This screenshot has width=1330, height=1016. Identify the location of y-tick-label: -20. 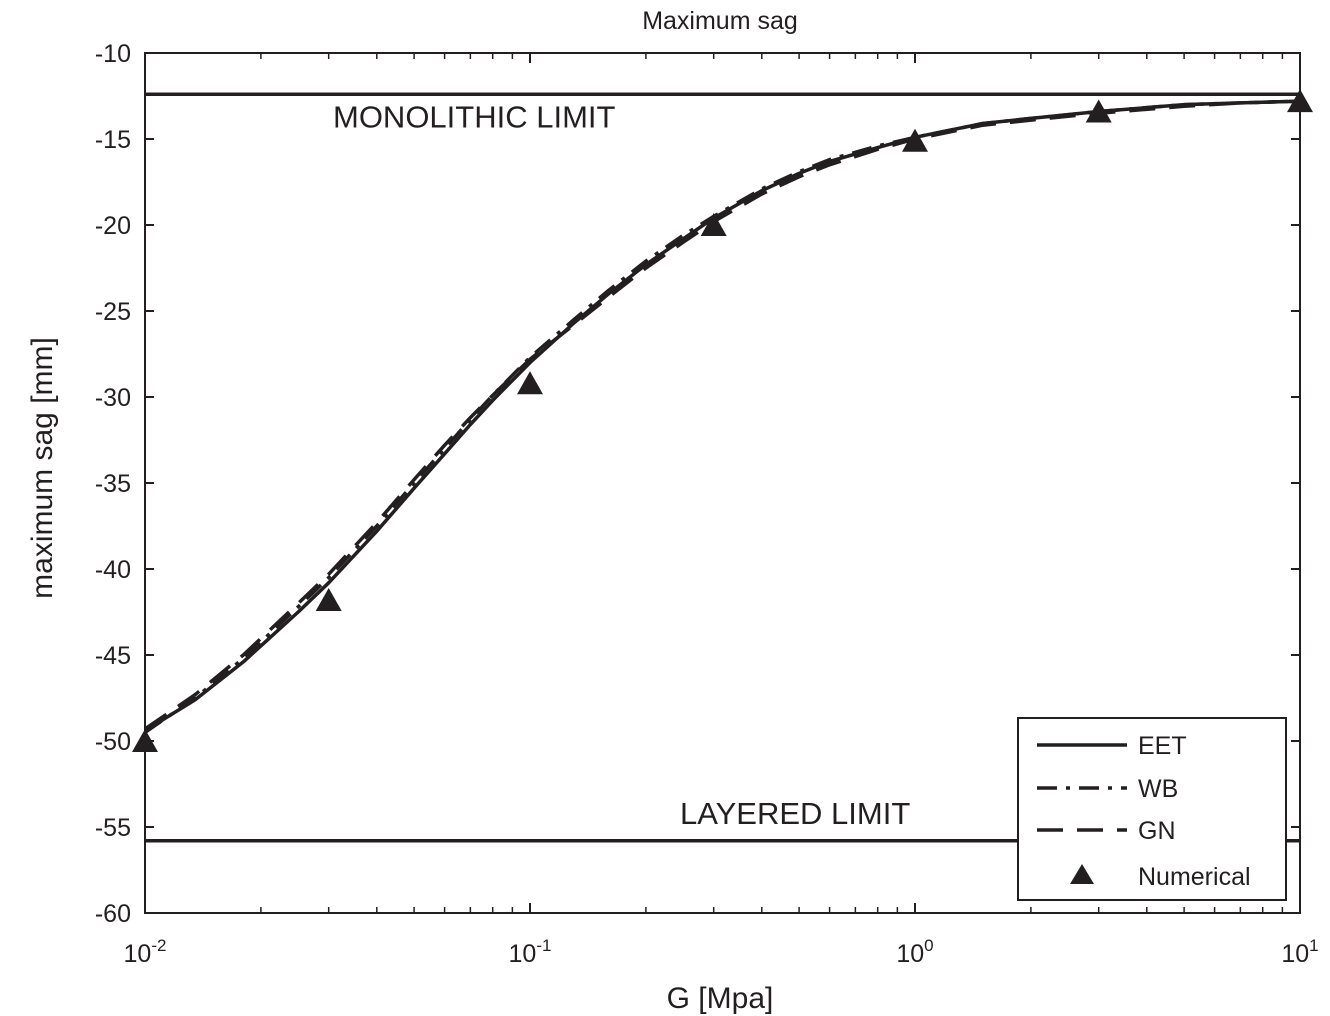
(113, 226).